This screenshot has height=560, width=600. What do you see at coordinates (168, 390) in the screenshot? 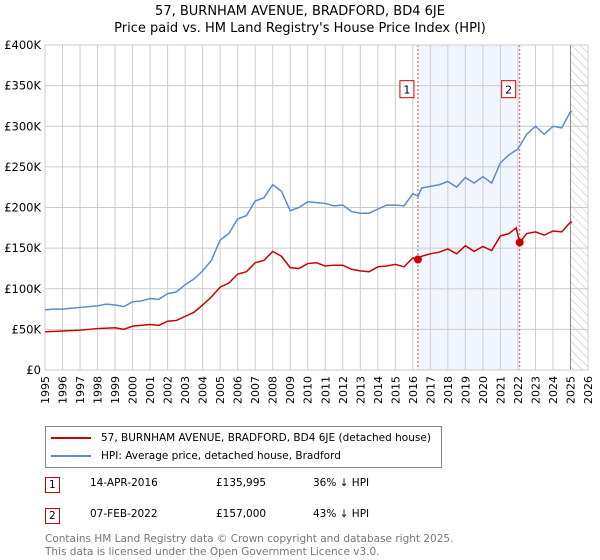
I see `x-tick-label: 2002` at bounding box center [168, 390].